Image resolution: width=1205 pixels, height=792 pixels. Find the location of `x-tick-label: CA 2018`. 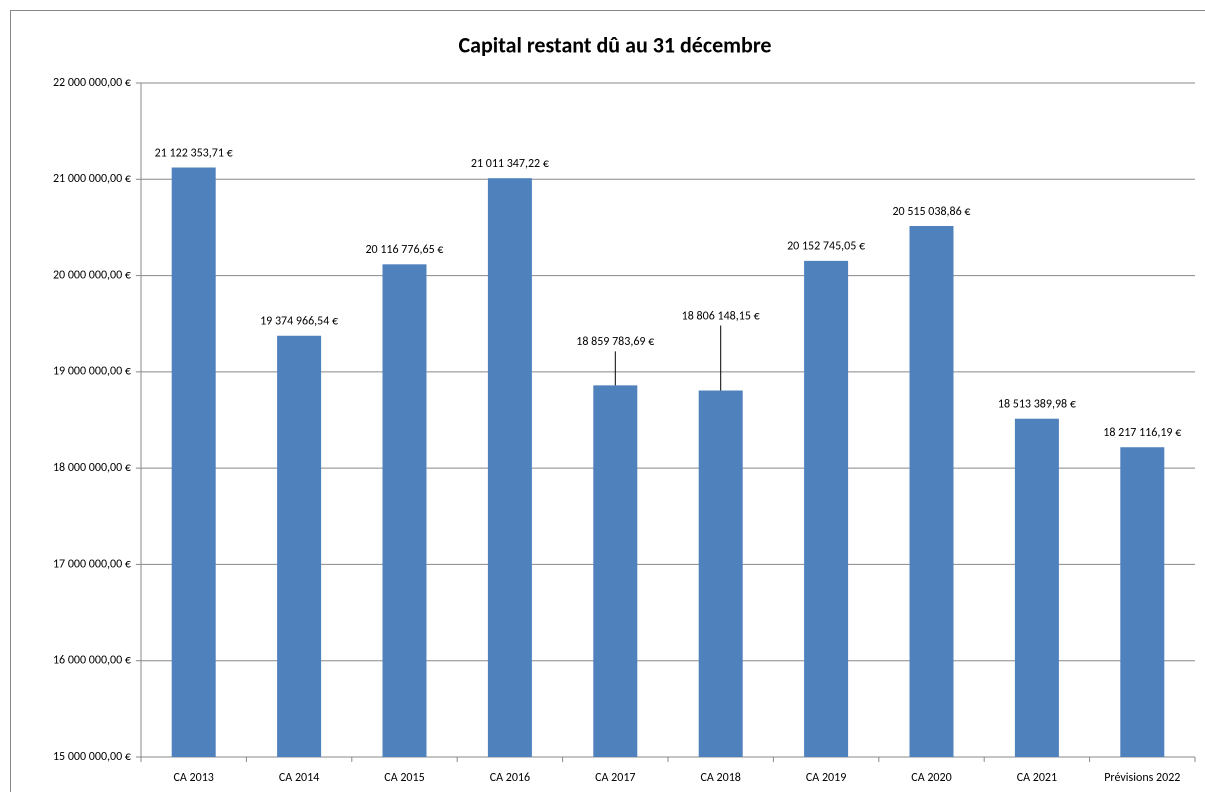

x-tick-label: CA 2018 is located at coordinates (721, 778).